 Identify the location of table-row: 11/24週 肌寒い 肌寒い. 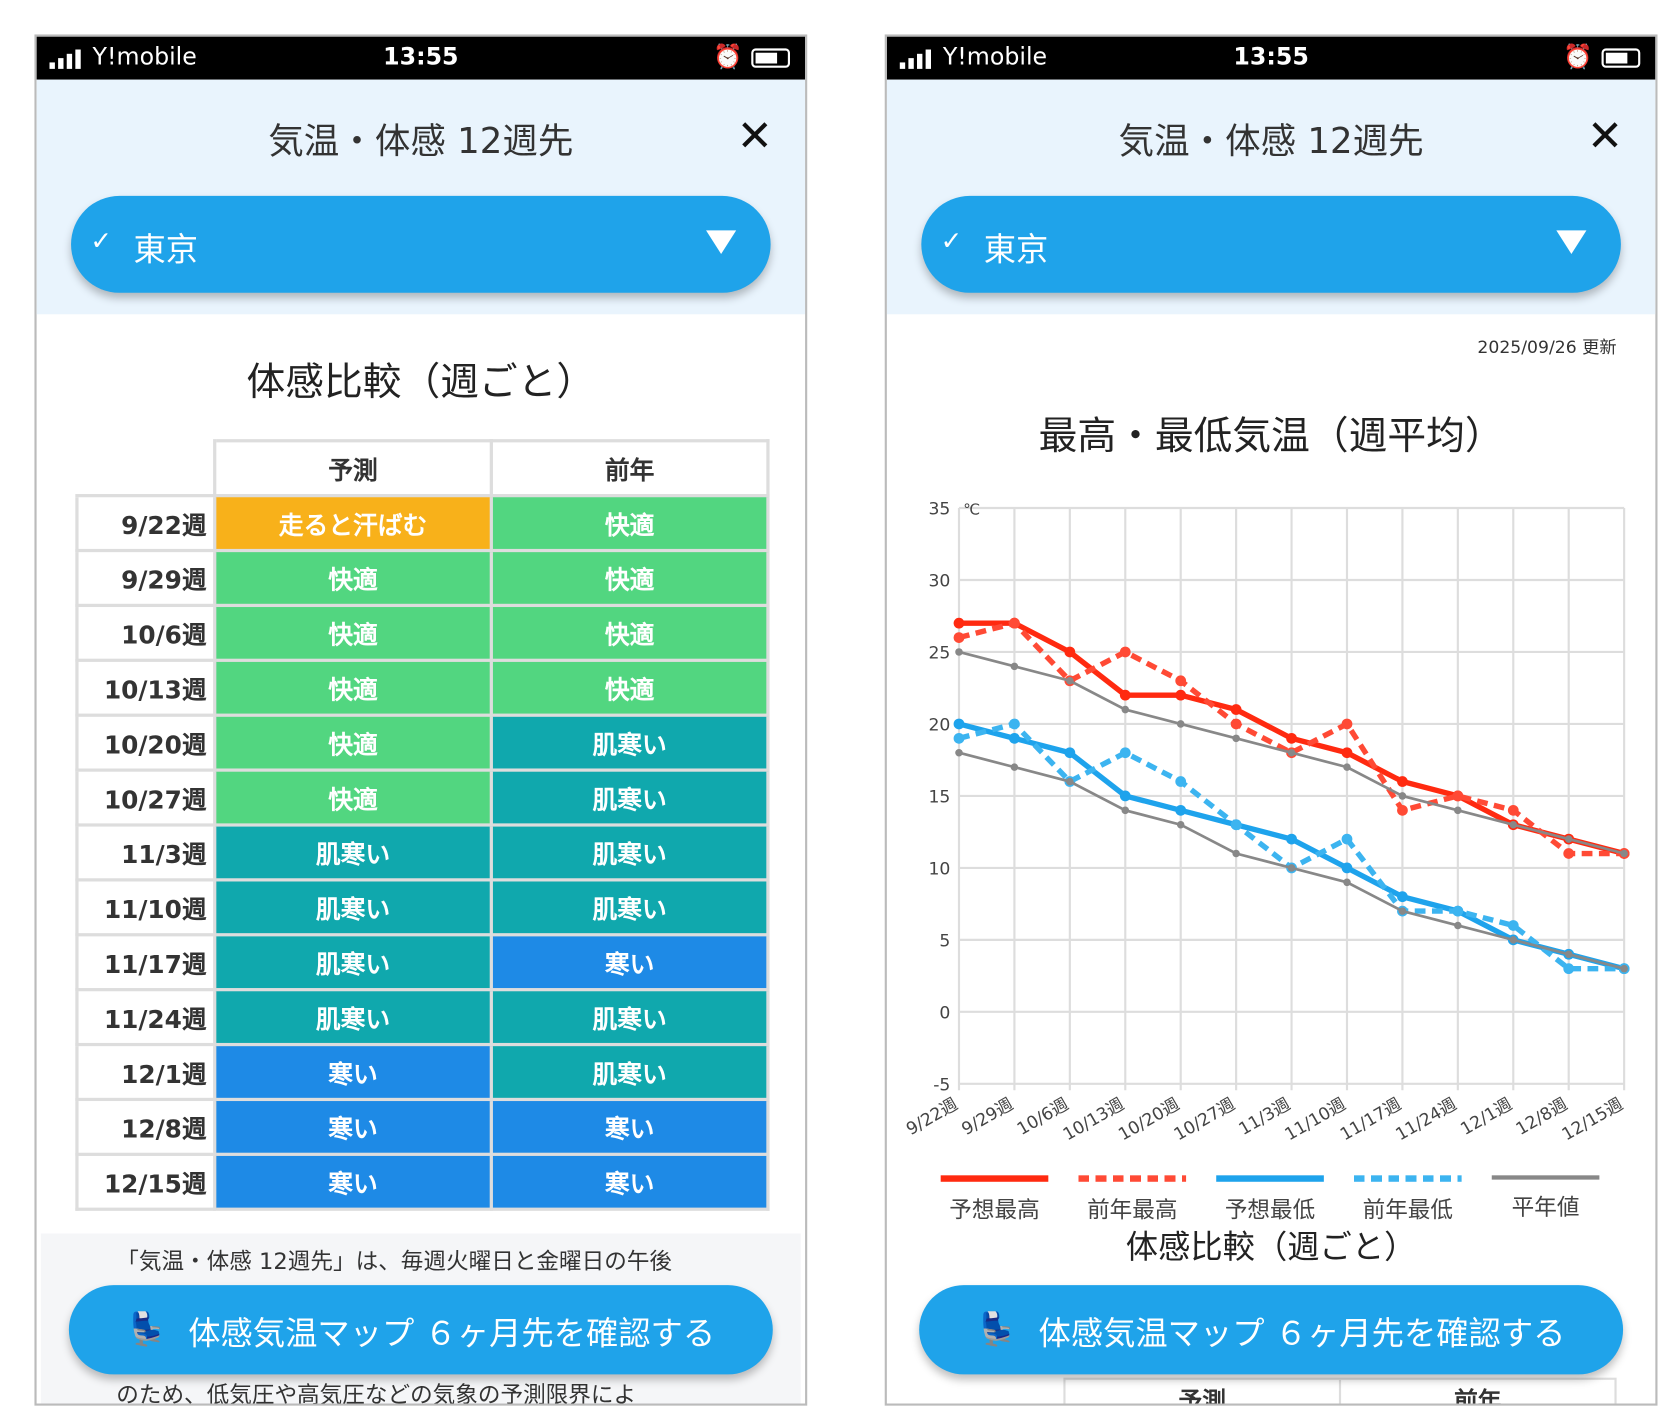
(422, 1017).